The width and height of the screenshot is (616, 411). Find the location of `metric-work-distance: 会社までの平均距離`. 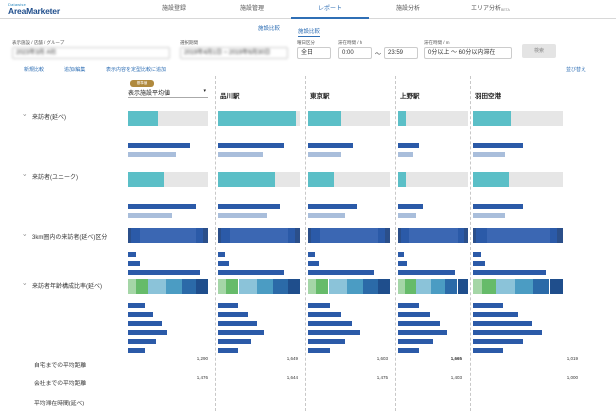

metric-work-distance: 会社までの平均距離 is located at coordinates (60, 384).